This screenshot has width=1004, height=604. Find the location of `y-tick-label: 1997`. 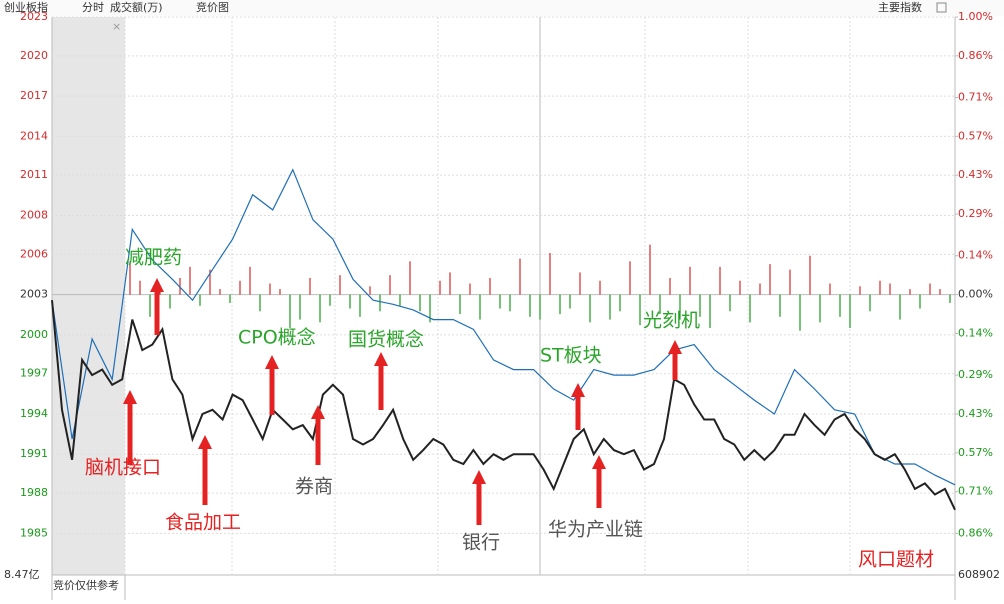

y-tick-label: 1997 is located at coordinates (34, 373).